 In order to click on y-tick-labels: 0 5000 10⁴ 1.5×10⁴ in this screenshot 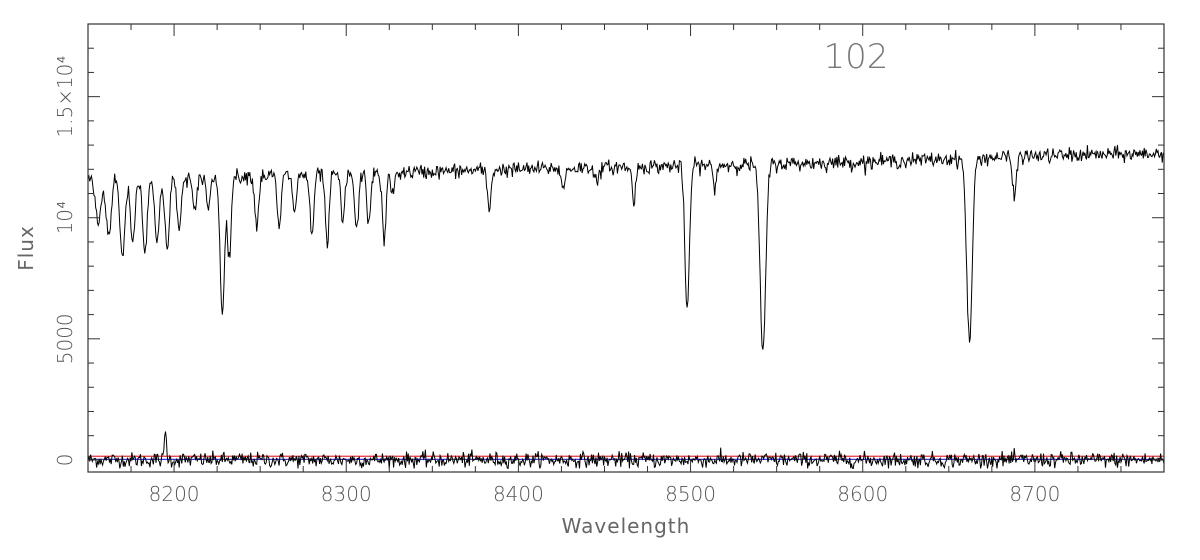, I will do `click(65, 261)`.